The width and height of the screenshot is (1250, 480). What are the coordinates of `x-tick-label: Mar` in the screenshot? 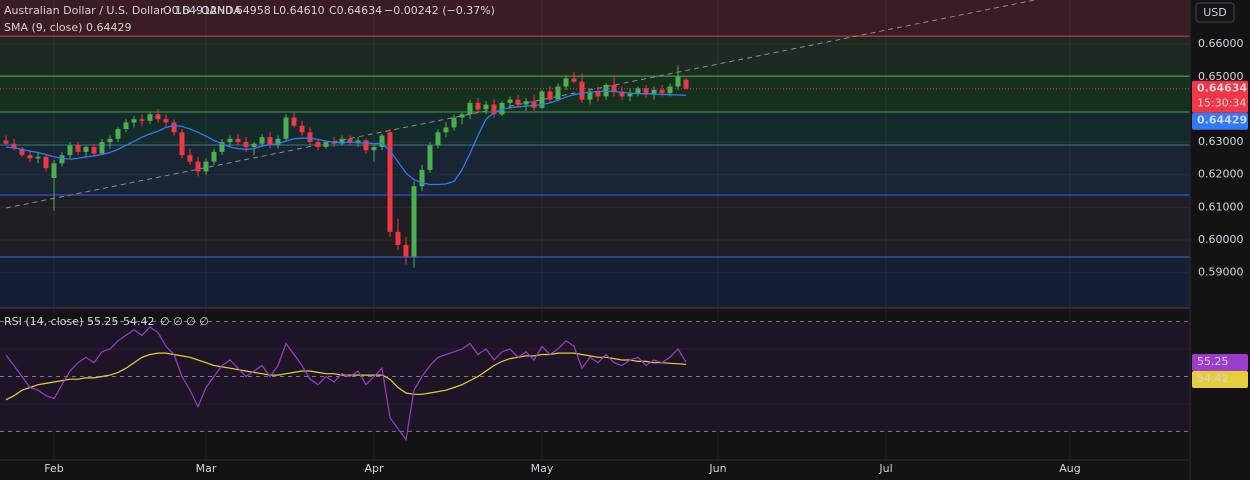 It's located at (206, 468).